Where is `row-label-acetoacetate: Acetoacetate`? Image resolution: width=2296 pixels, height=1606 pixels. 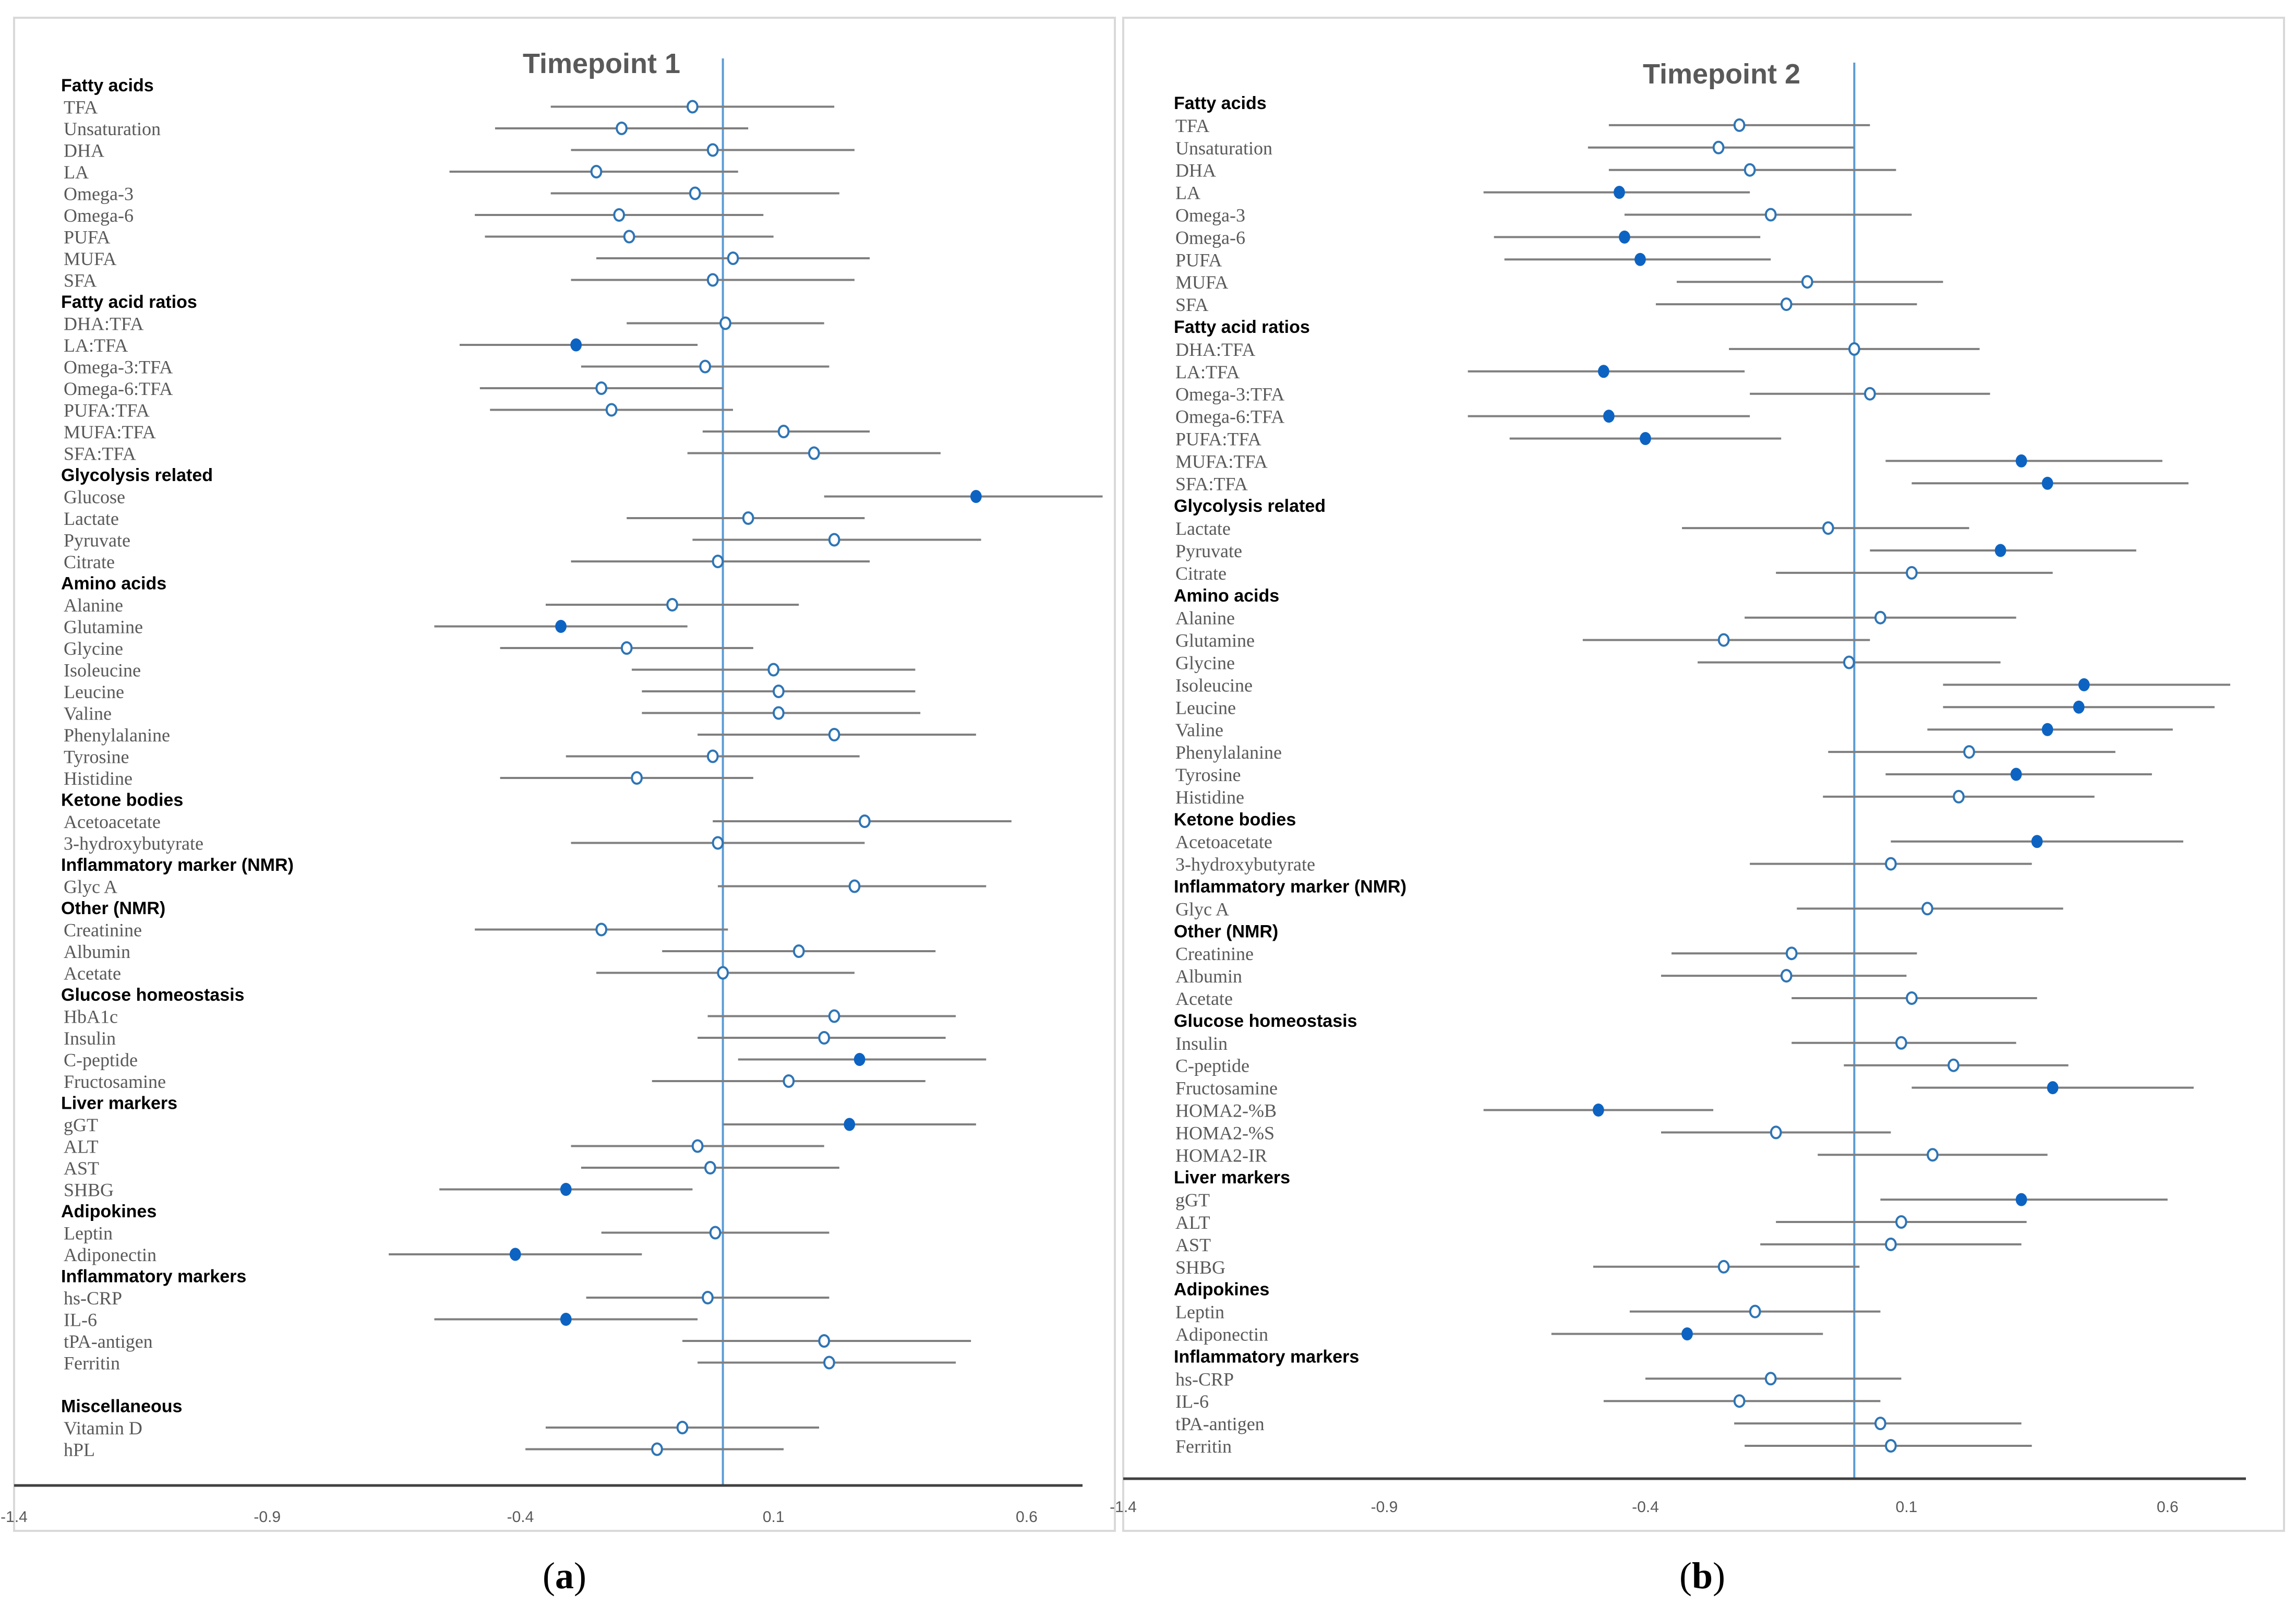 row-label-acetoacetate: Acetoacetate is located at coordinates (112, 822).